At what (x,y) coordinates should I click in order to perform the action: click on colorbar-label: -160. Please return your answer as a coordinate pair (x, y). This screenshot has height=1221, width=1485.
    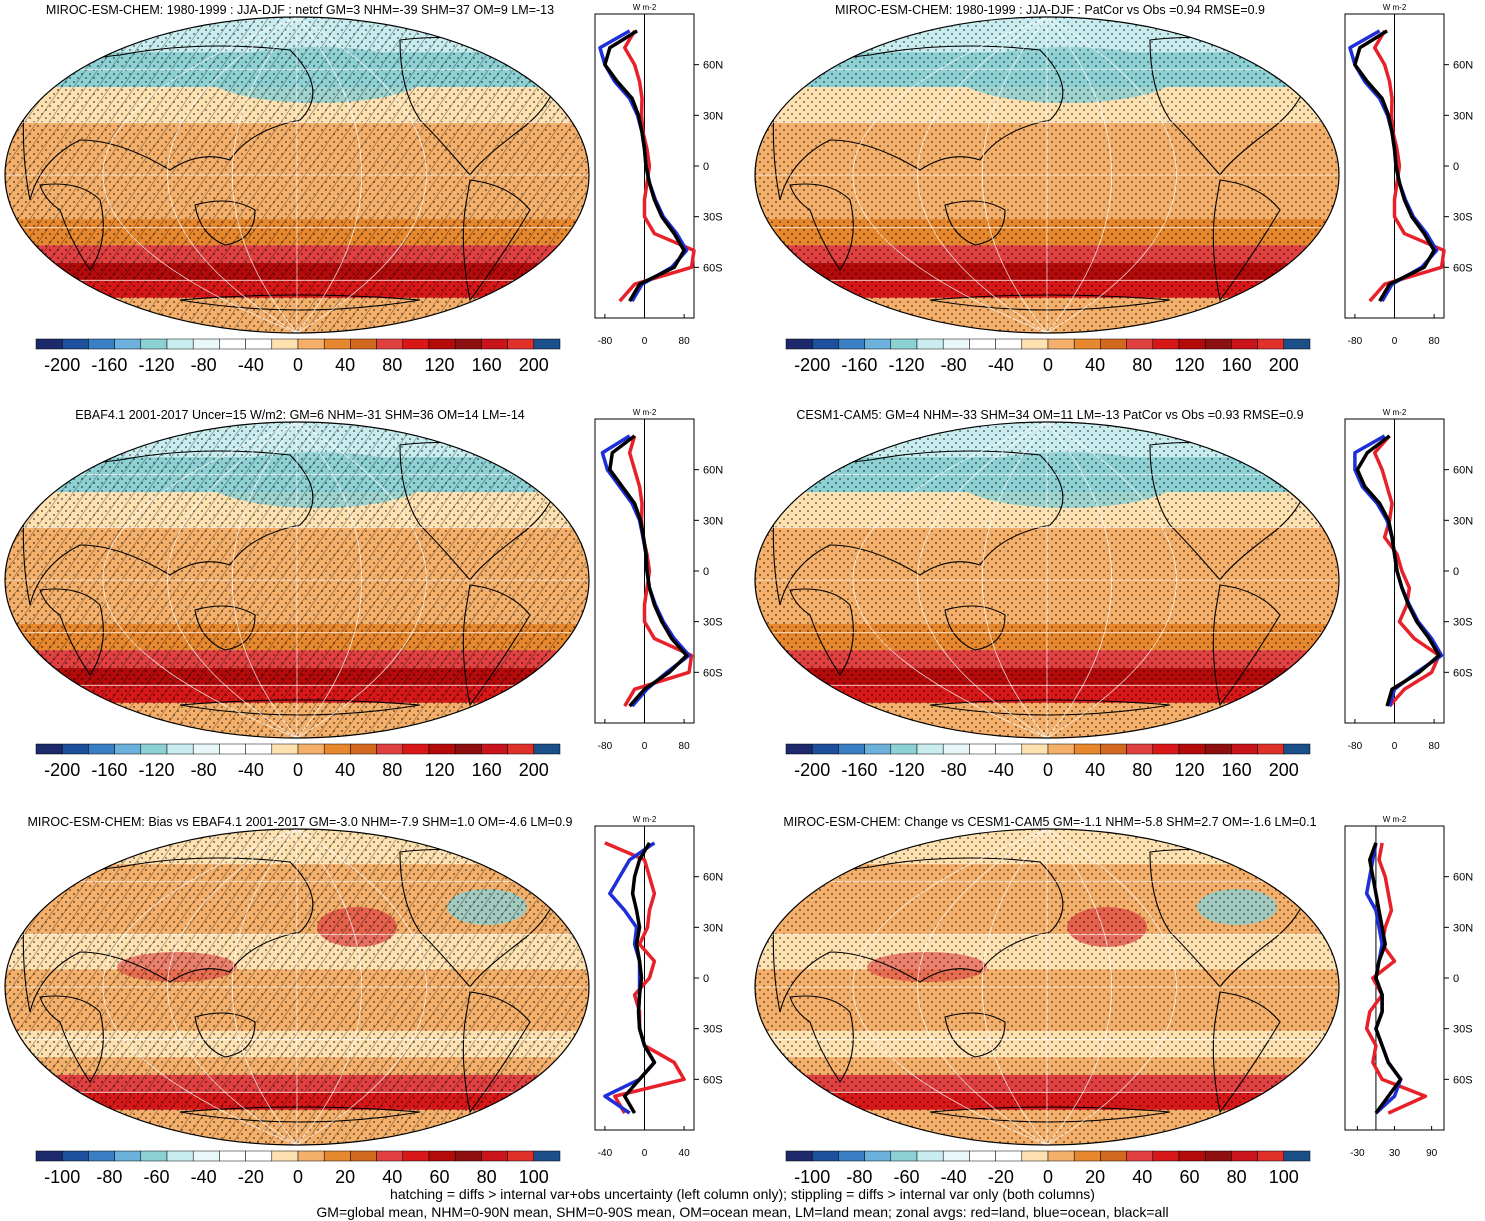
    Looking at the image, I should click on (859, 365).